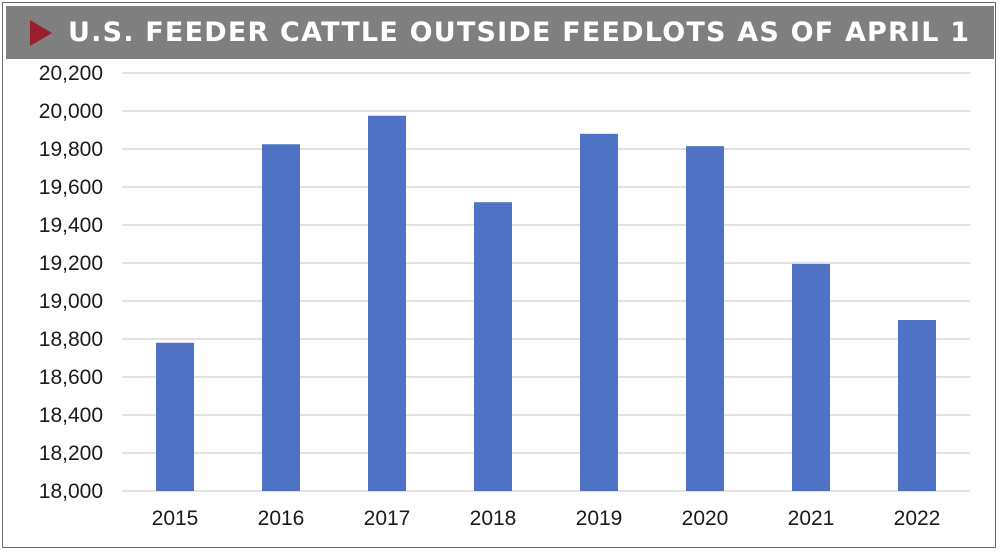 This screenshot has width=1000, height=552. I want to click on x-tick-label: 2016, so click(281, 518).